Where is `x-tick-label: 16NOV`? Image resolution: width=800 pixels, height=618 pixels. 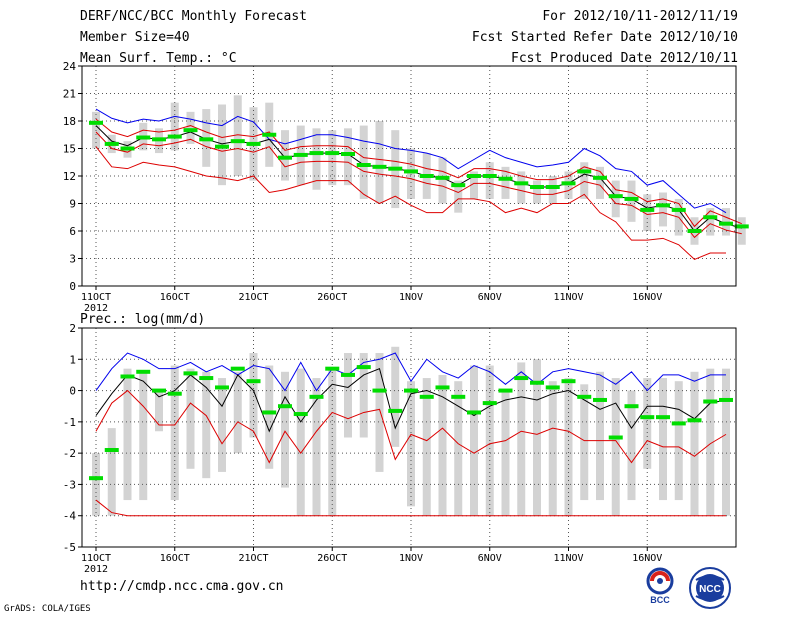 x-tick-label: 16NOV is located at coordinates (647, 558).